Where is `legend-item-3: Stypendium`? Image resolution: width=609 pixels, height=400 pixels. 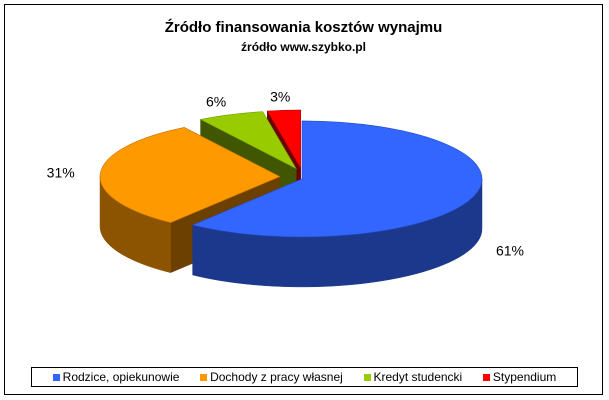 legend-item-3: Stypendium is located at coordinates (519, 377).